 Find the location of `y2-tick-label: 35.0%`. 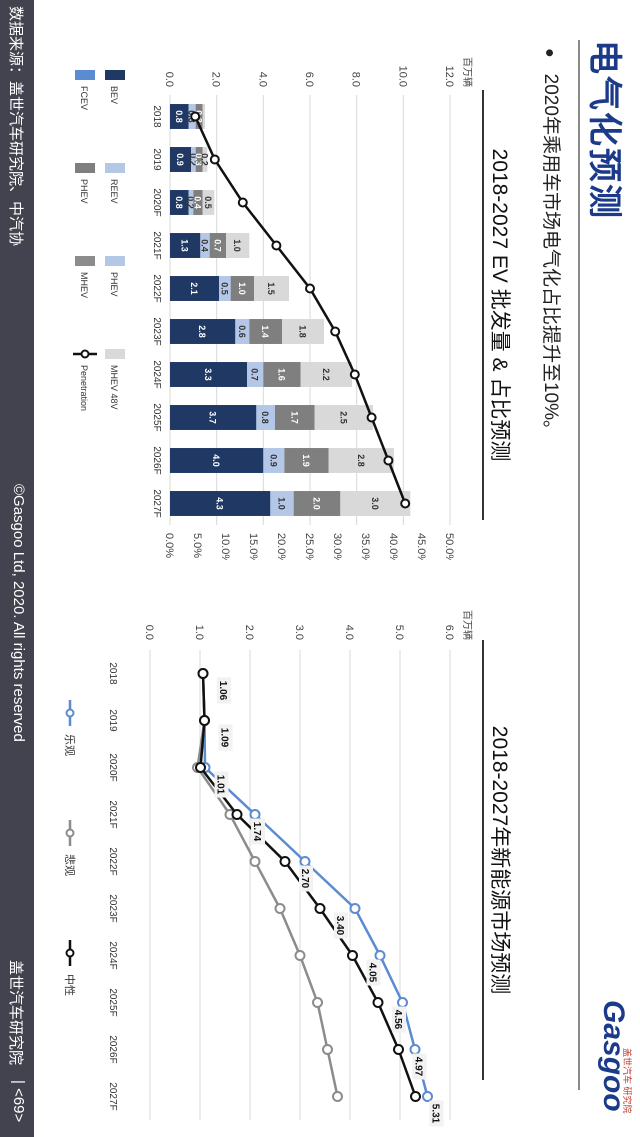

y2-tick-label: 35.0% is located at coordinates (365, 546).